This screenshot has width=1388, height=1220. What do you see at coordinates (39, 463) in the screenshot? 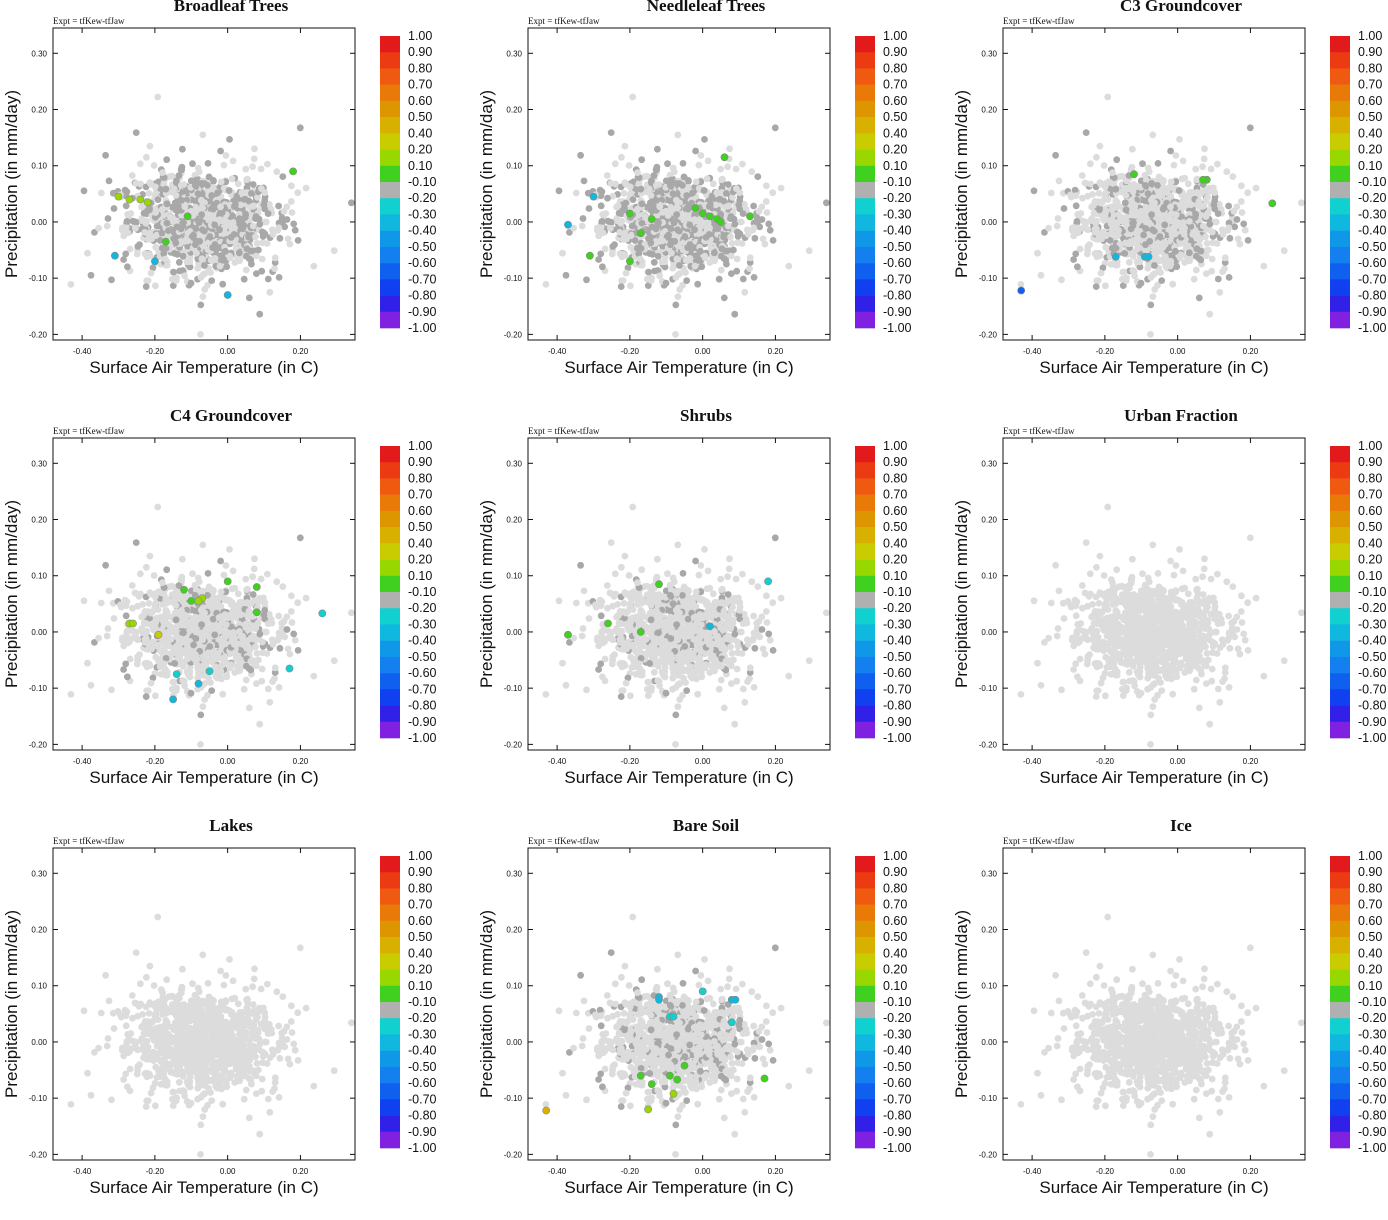
I see `y-tick-label: 0.30` at bounding box center [39, 463].